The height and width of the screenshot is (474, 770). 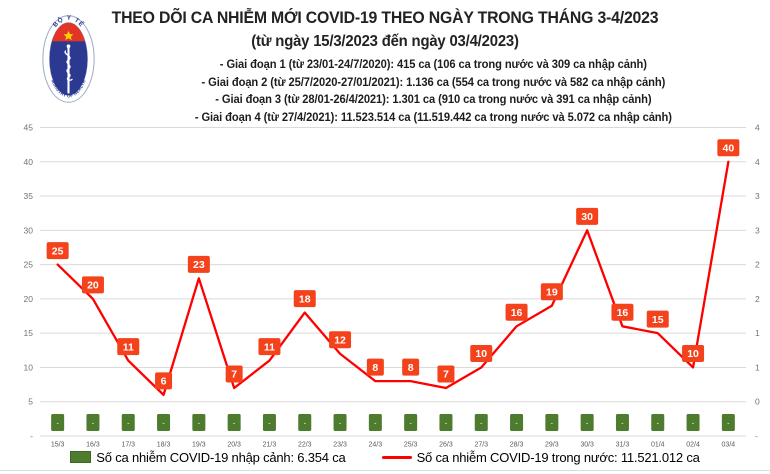 I want to click on legend-imported: Số ca nhiễm COVID-19 nhập cảnh: 6.354 ca, so click(x=208, y=457).